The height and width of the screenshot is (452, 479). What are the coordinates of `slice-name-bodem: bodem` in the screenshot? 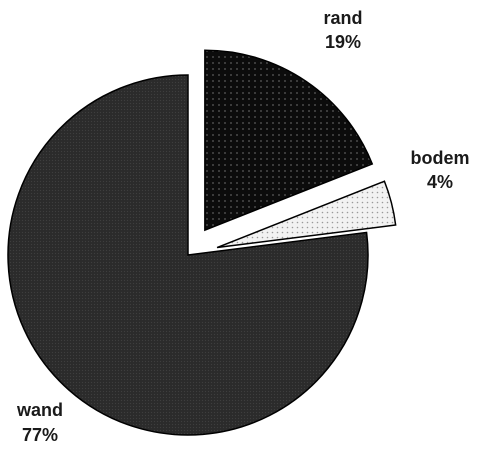 It's located at (439, 158).